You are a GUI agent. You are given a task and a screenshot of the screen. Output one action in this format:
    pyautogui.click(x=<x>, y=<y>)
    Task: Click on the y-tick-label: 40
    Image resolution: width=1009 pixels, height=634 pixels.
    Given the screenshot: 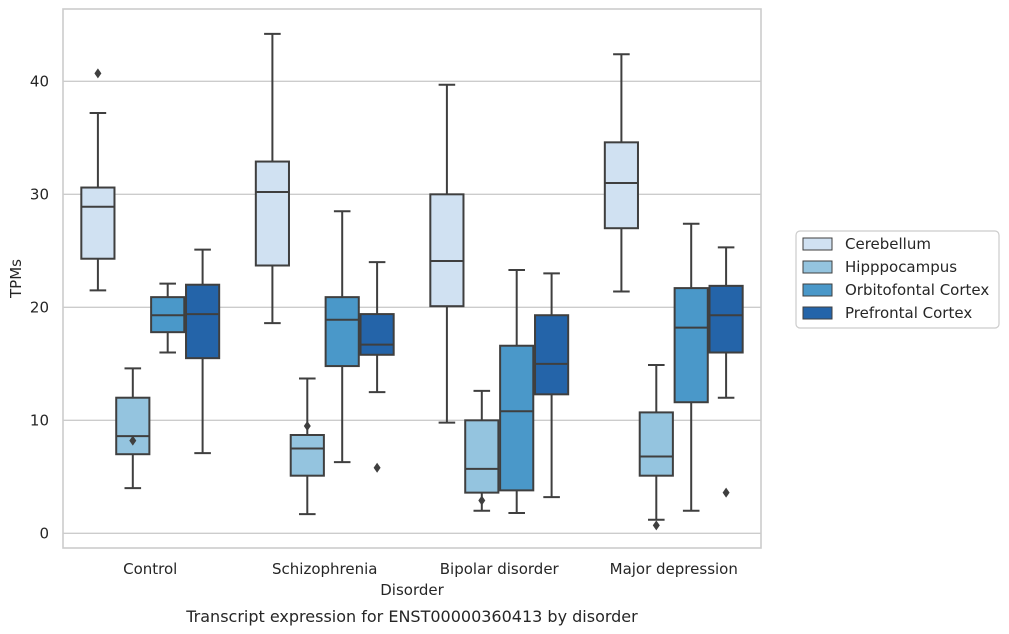 What is the action you would take?
    pyautogui.click(x=39, y=81)
    